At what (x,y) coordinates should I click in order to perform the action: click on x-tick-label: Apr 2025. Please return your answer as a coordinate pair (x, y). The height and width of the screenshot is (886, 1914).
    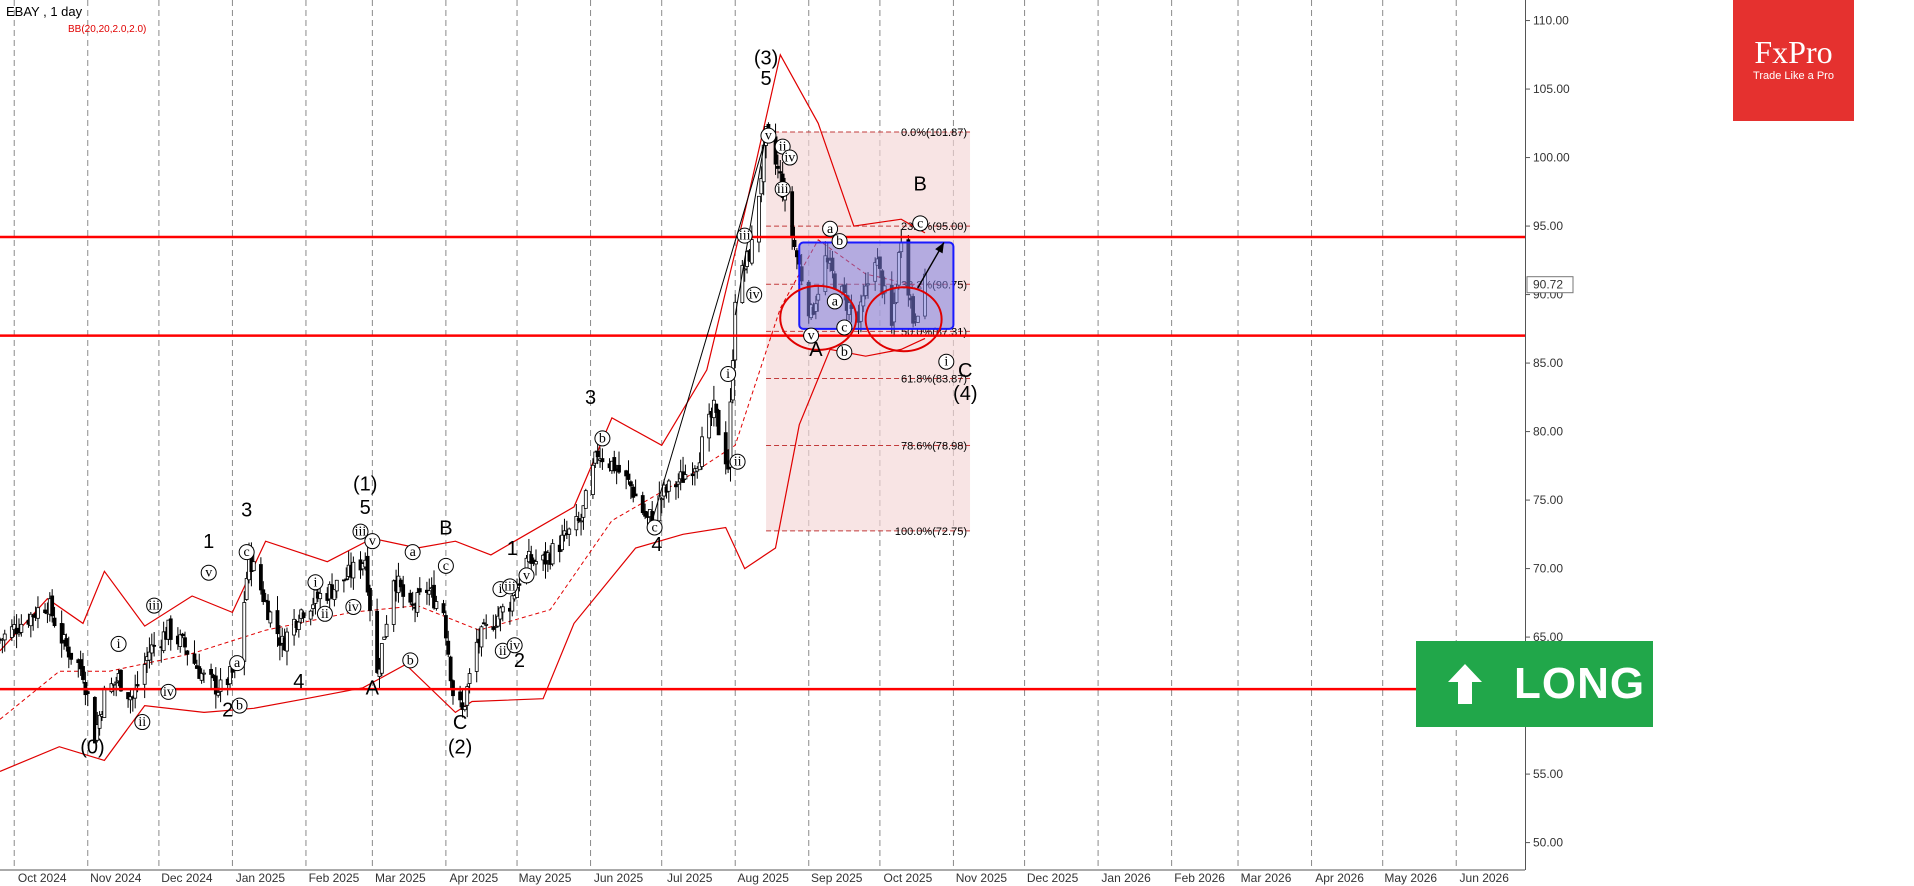
    Looking at the image, I should click on (474, 878).